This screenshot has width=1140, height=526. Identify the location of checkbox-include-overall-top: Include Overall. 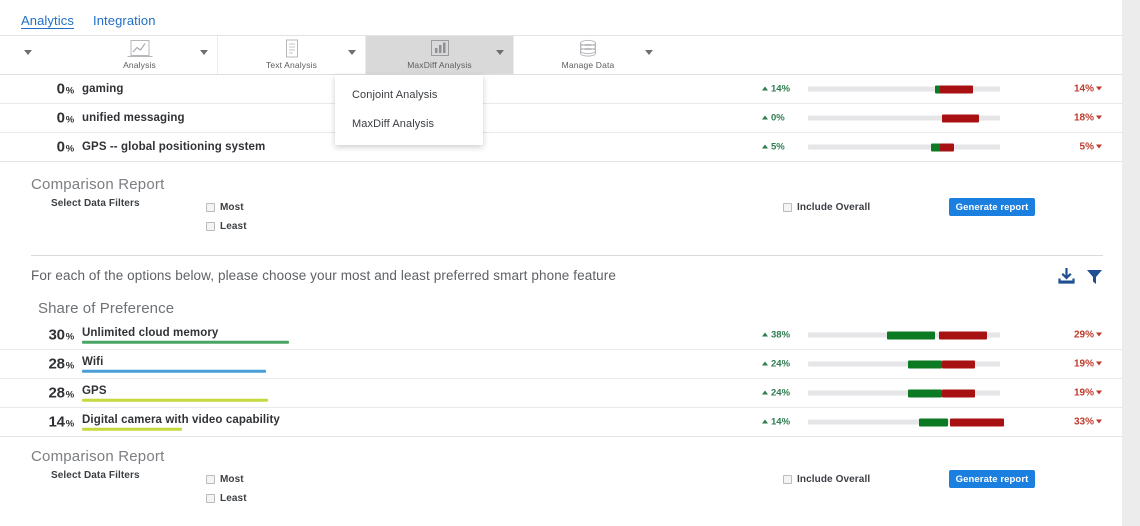
(826, 207).